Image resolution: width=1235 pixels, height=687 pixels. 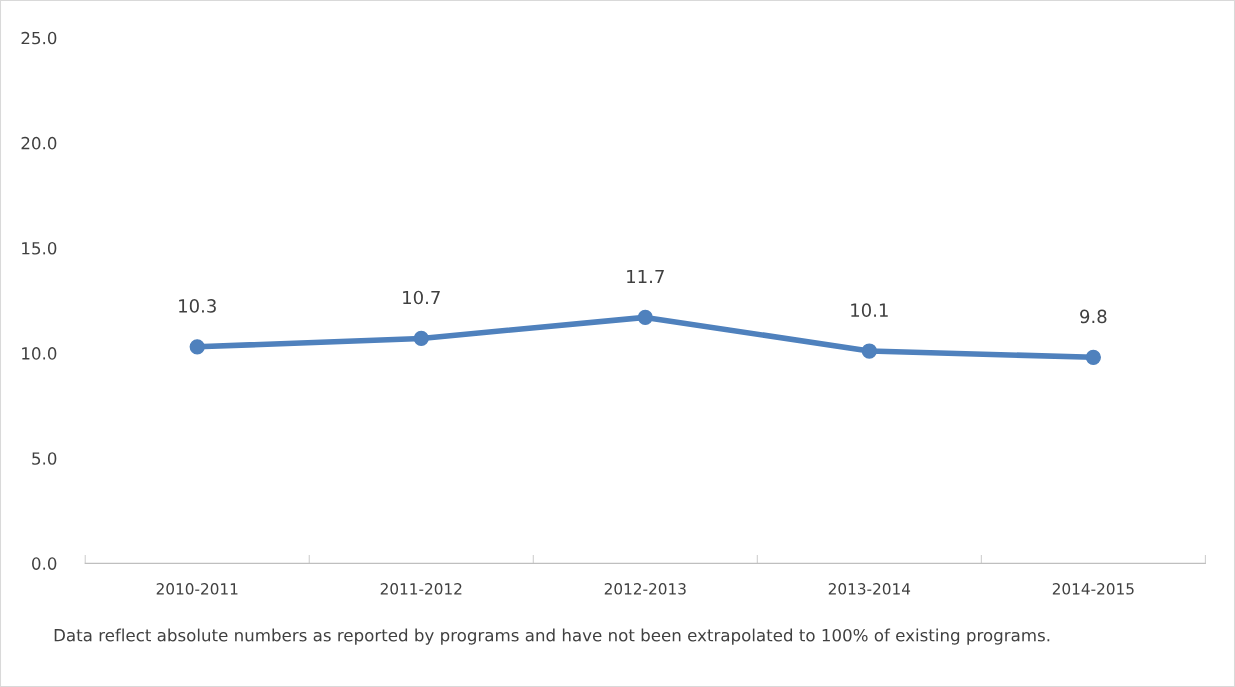 I want to click on x-tick-label: 2010-2011, so click(x=197, y=589).